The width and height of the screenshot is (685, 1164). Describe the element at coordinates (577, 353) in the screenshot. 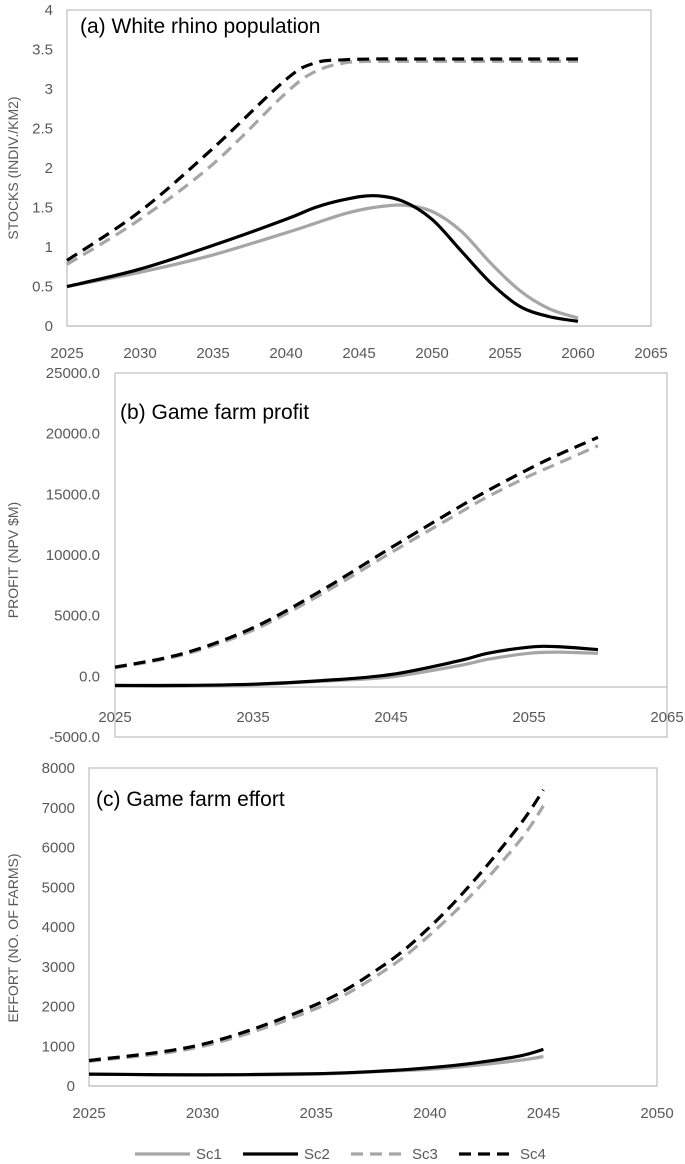

I see `x-tick-label: 2060` at that location.